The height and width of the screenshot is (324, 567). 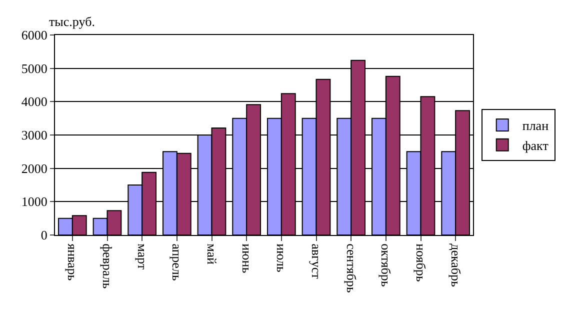 What do you see at coordinates (212, 254) in the screenshot?
I see `x-tick-label: май` at bounding box center [212, 254].